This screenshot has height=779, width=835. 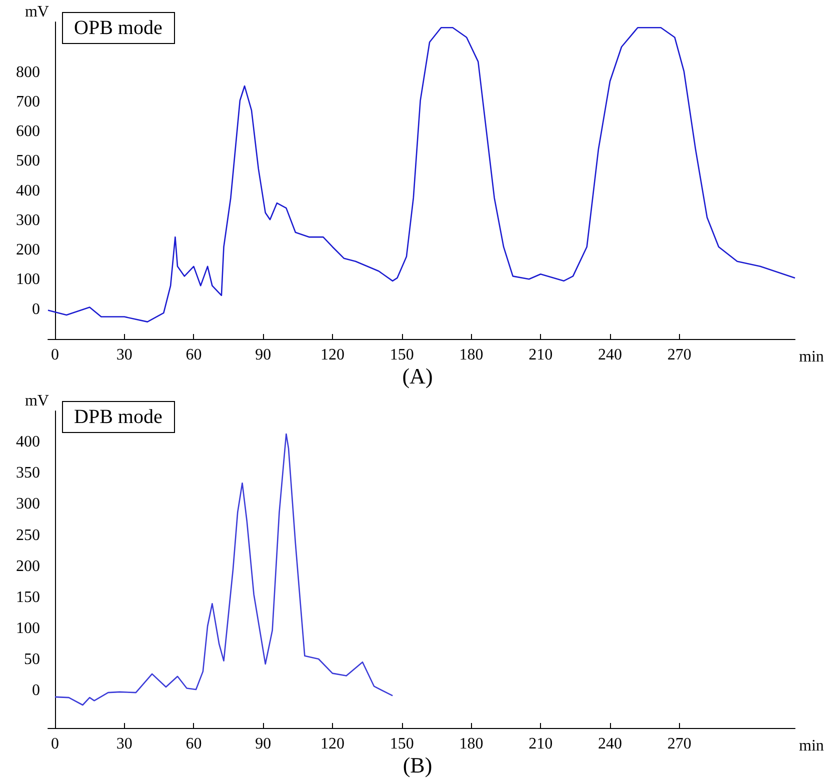 I want to click on y-tick-label: 150, so click(x=28, y=597).